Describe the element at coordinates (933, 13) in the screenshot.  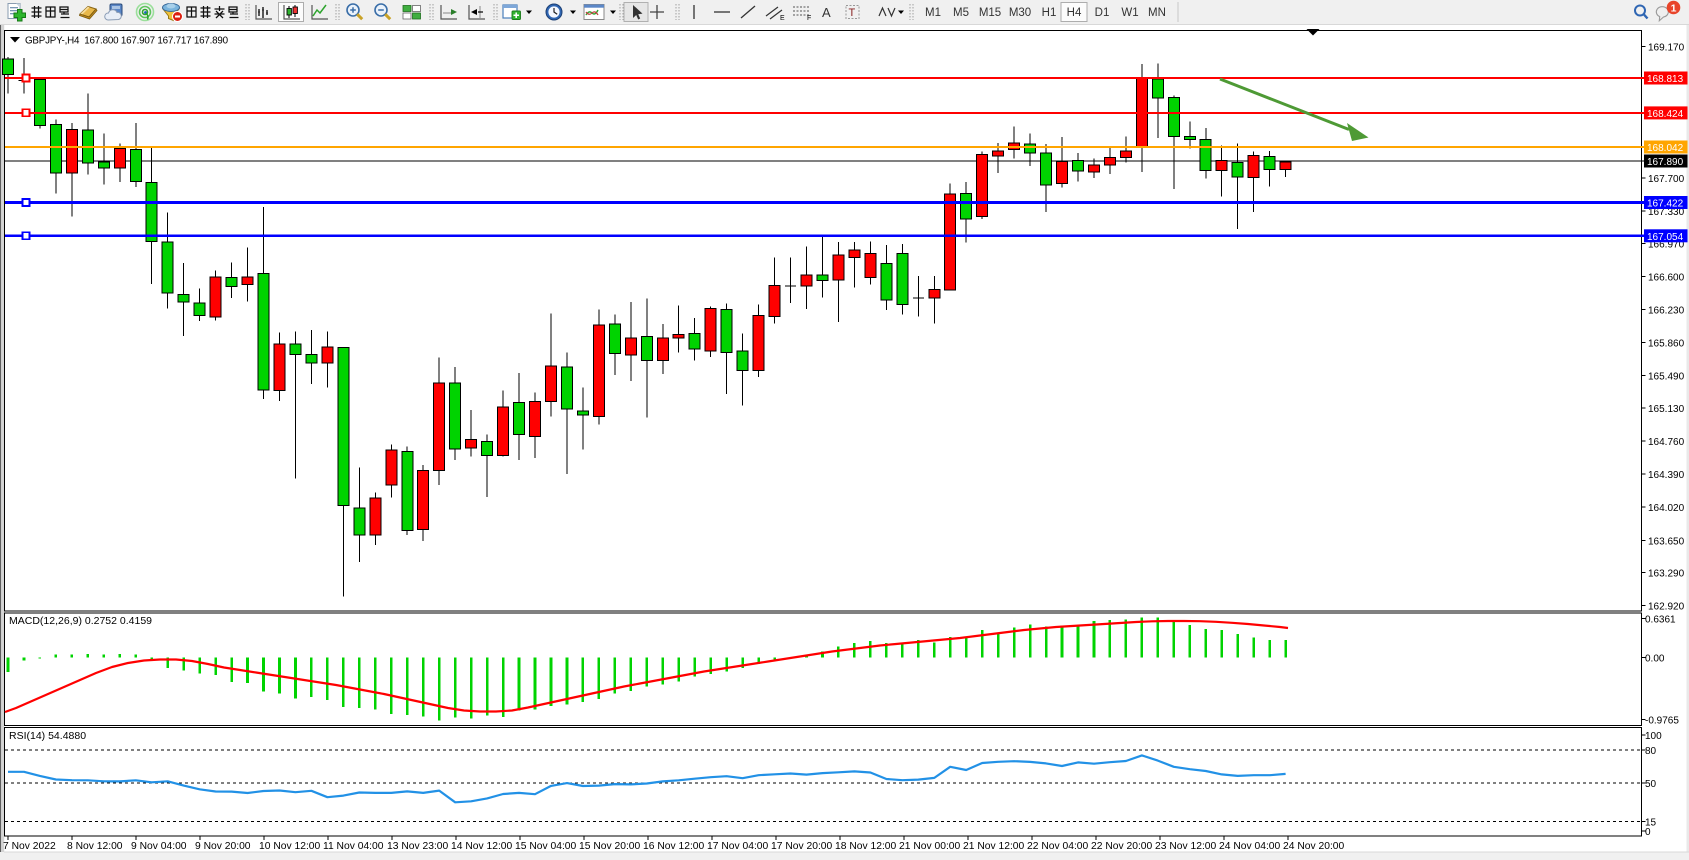
I see `svg-text: M1` at that location.